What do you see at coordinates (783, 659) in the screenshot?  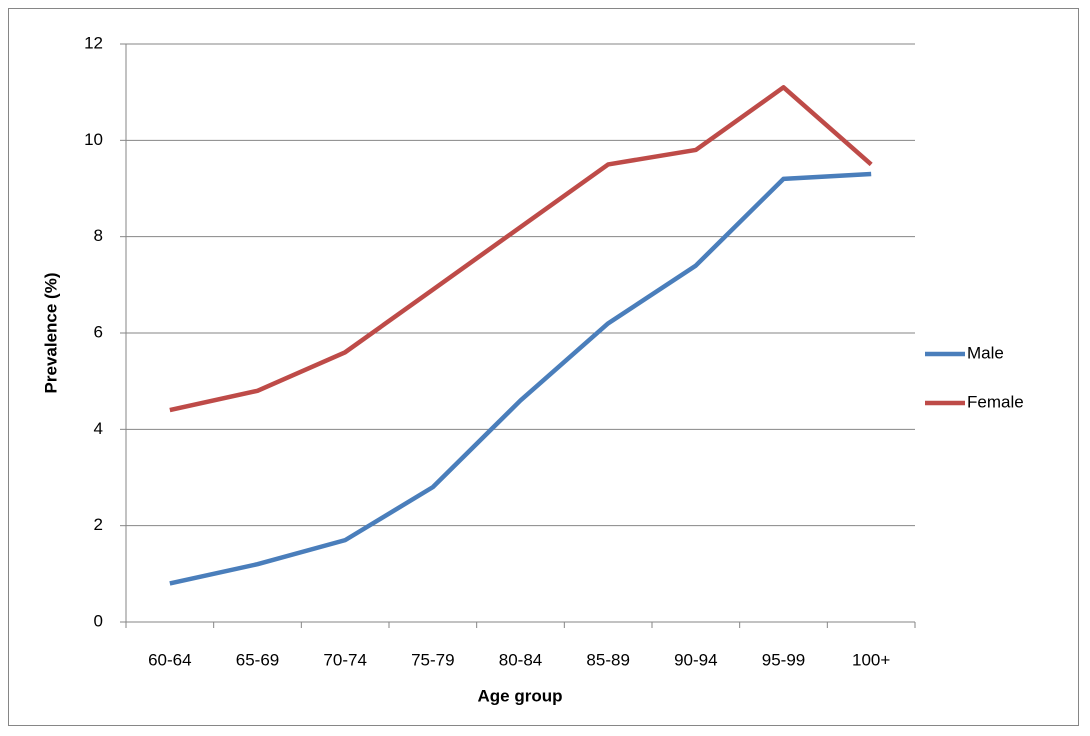 I see `x-tick-label: 95-99` at bounding box center [783, 659].